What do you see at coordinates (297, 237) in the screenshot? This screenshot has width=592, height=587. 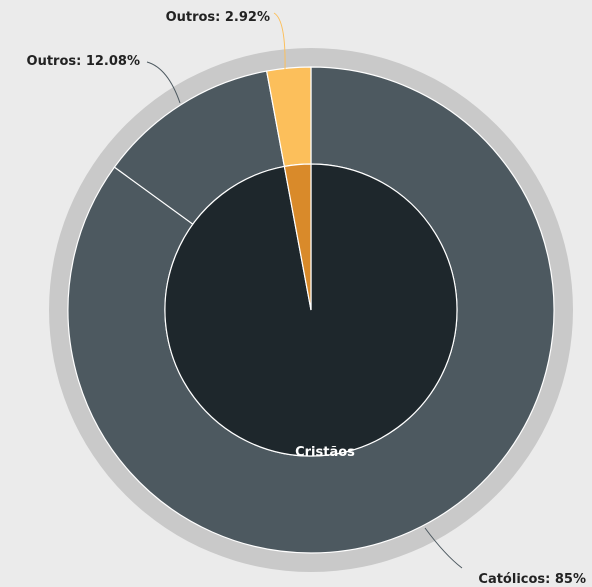 I see `inner-segment` at bounding box center [297, 237].